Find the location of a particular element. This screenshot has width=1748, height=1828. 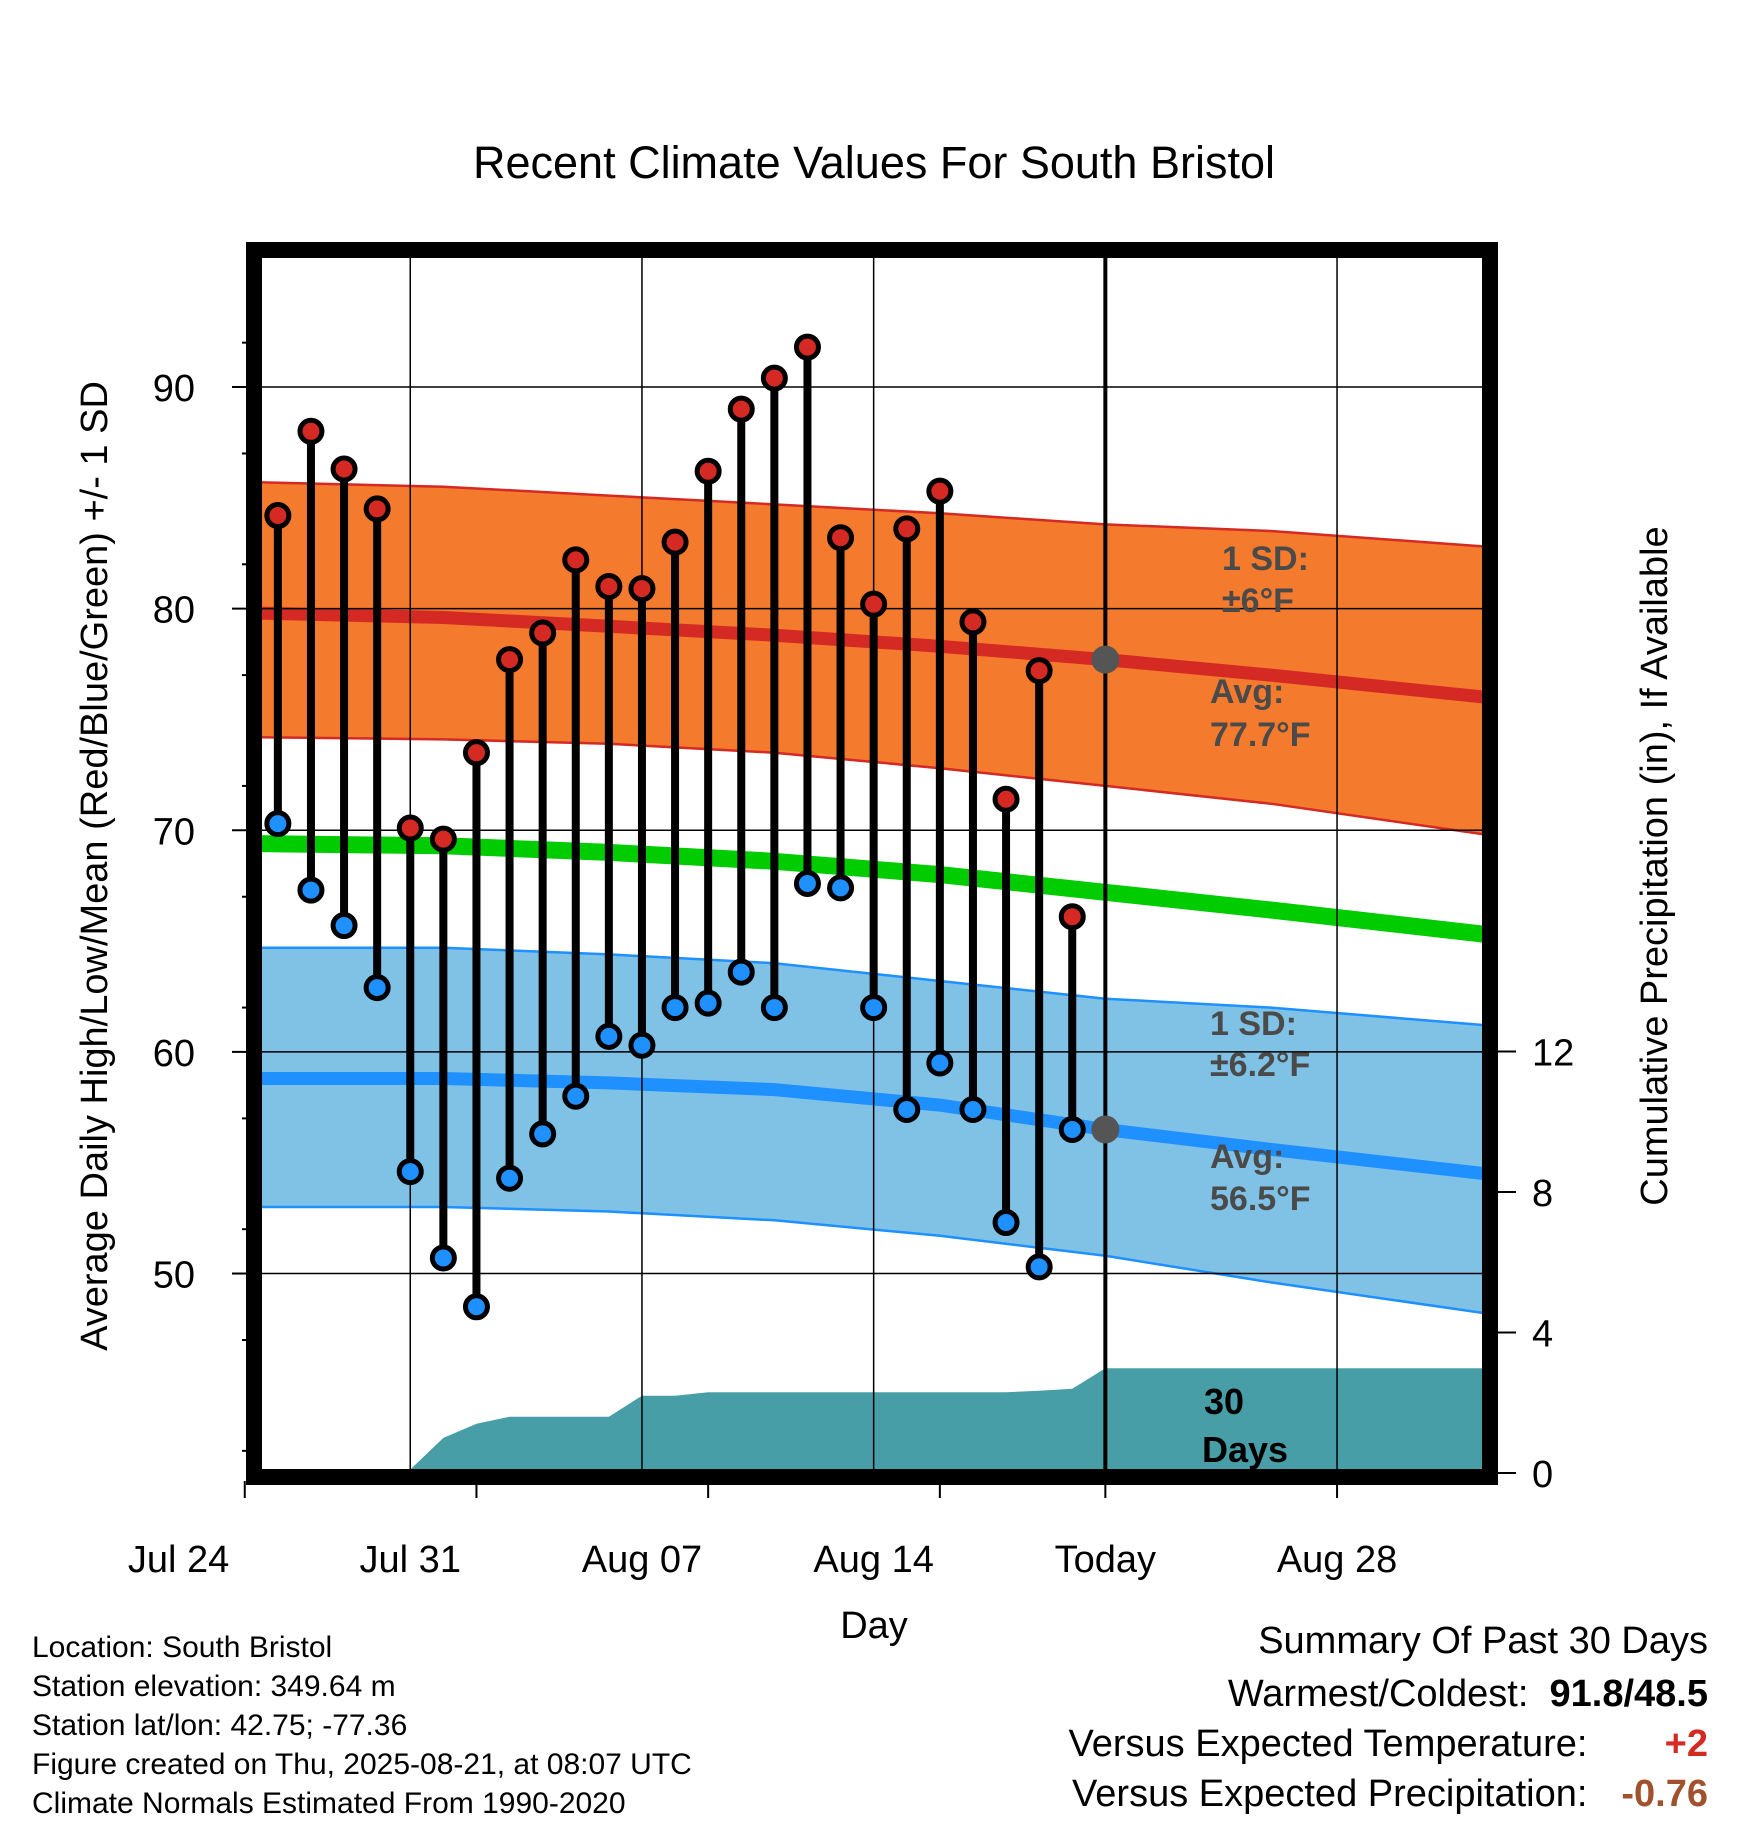

low-sd-upper-line is located at coordinates (872, 986).